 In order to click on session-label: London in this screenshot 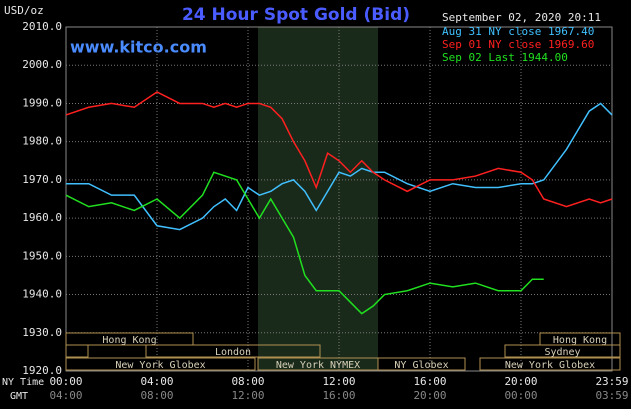, I will do `click(233, 352)`.